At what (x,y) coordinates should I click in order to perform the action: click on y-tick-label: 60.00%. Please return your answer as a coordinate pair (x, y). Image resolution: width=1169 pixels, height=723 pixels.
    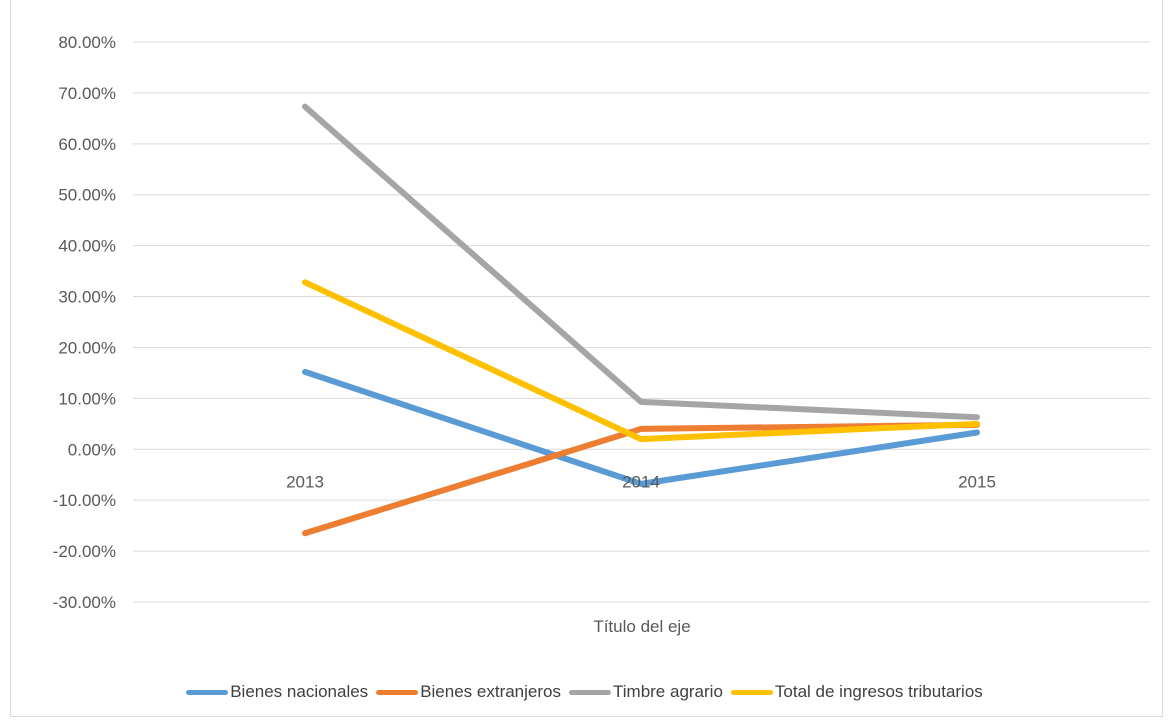
    Looking at the image, I should click on (87, 144).